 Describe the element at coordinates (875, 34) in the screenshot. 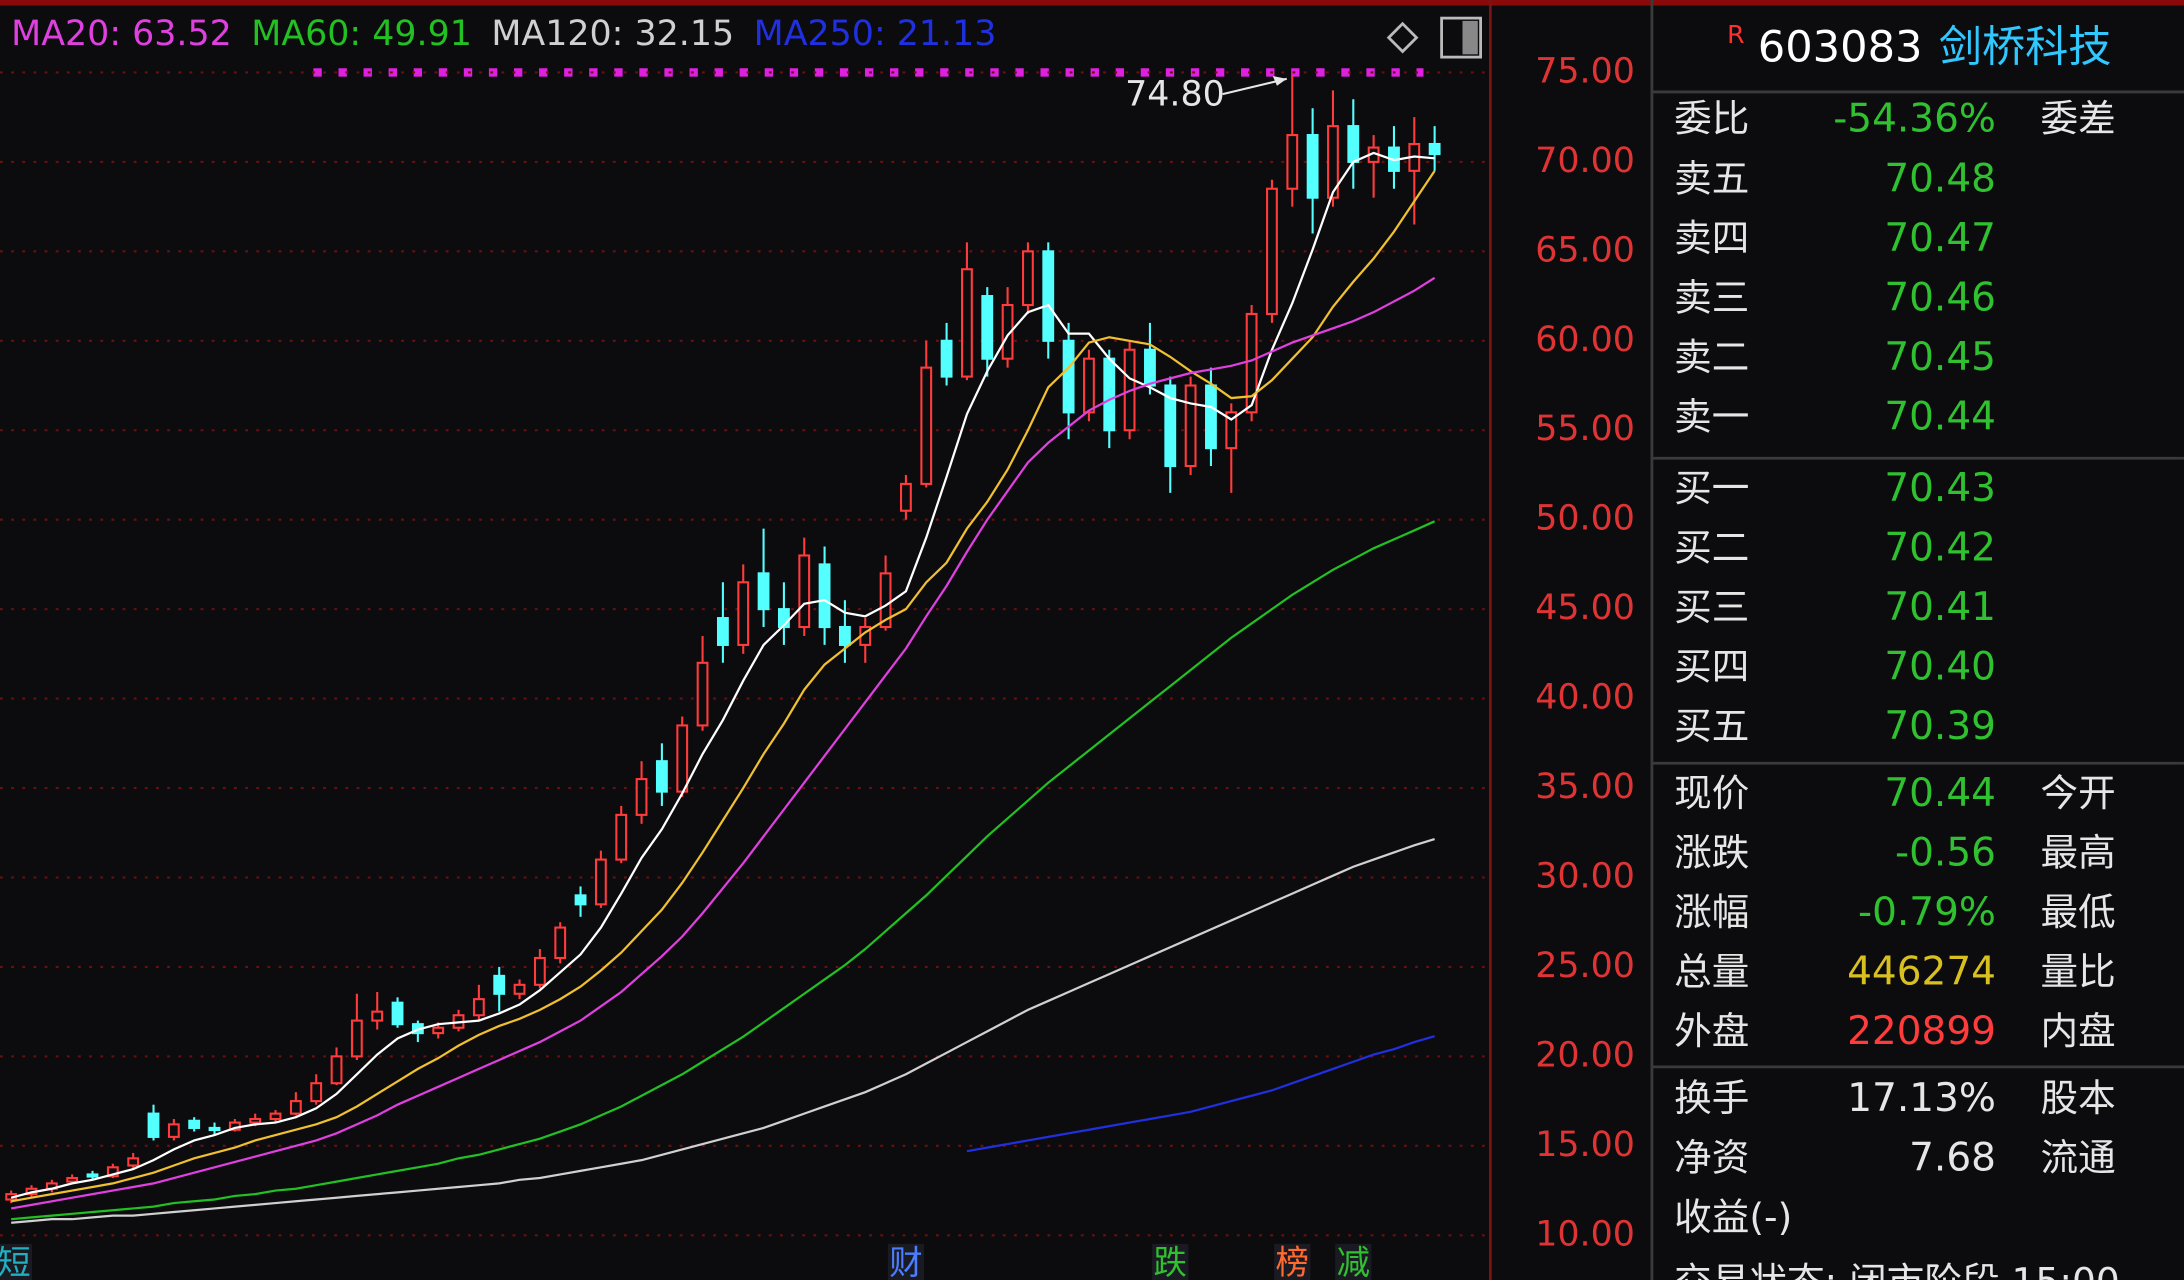

I see `legend-entry: MA250: 21.13` at that location.